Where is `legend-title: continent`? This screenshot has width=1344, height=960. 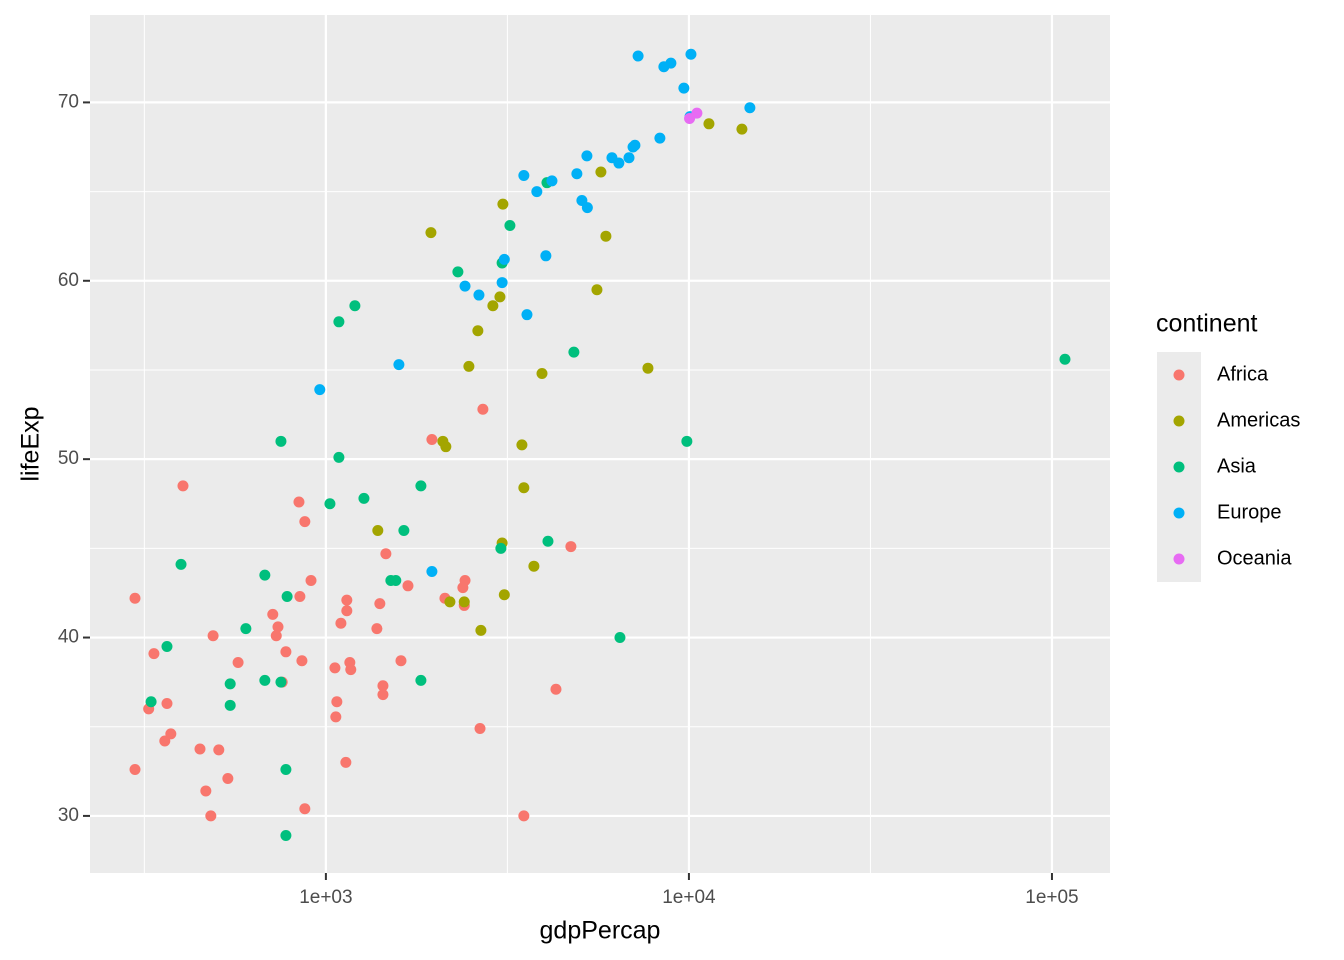 legend-title: continent is located at coordinates (1207, 324).